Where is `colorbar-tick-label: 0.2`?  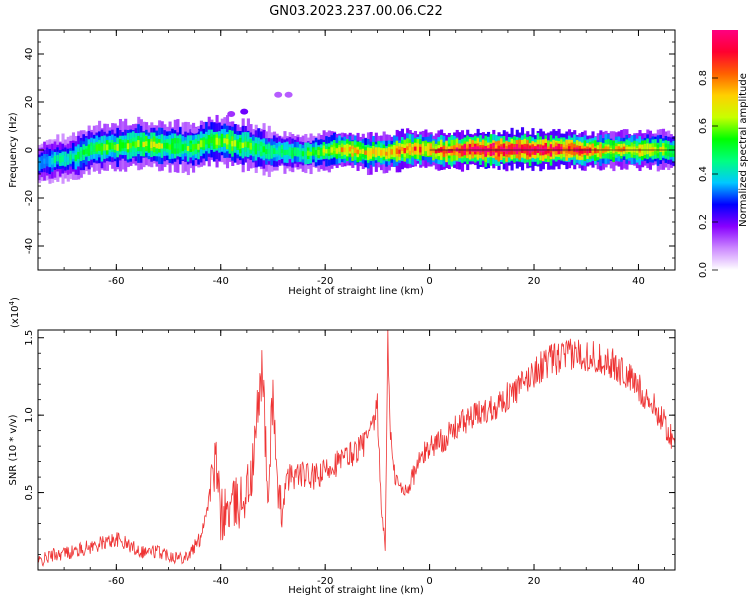
colorbar-tick-label: 0.2 is located at coordinates (703, 222).